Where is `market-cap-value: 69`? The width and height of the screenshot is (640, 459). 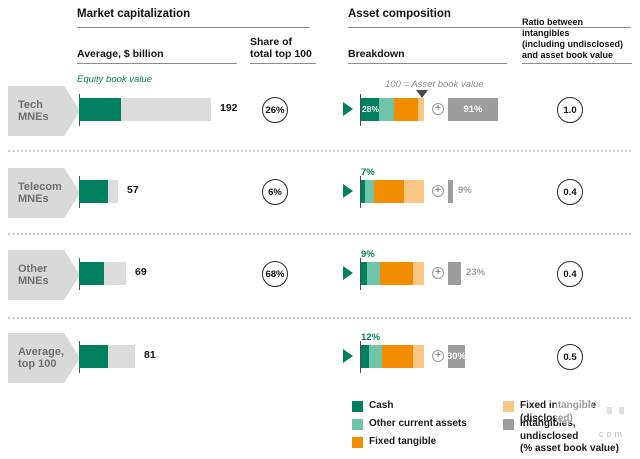
market-cap-value: 69 is located at coordinates (141, 272).